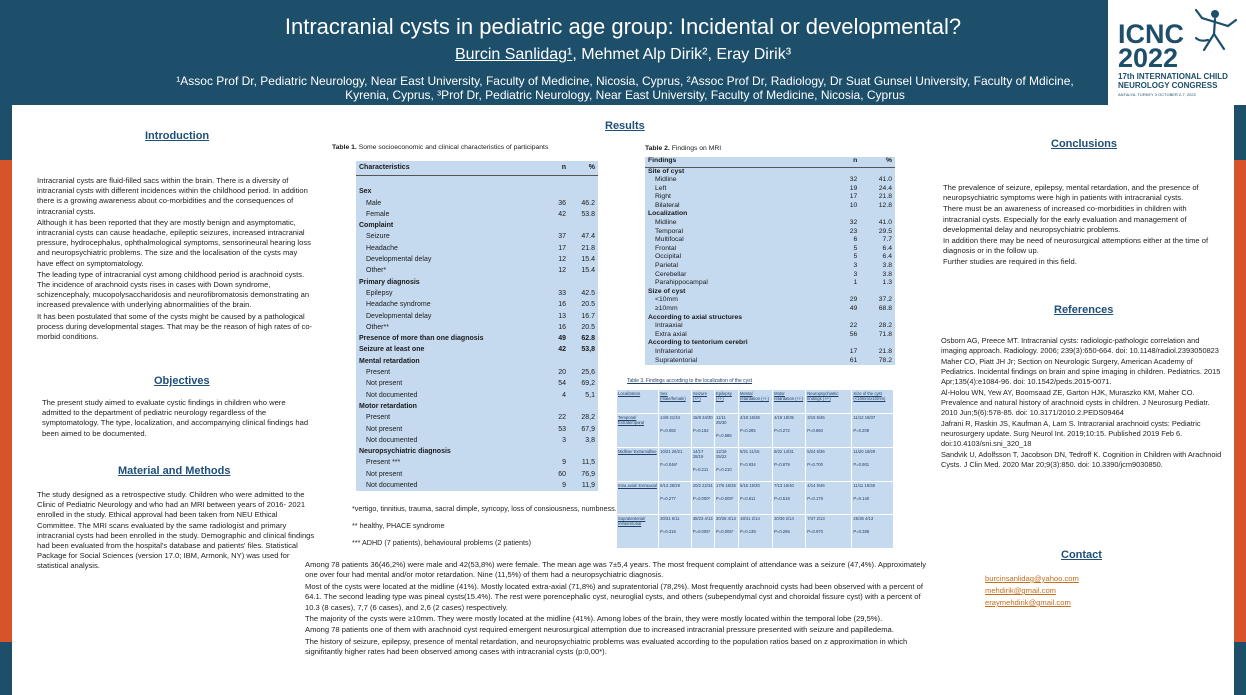  I want to click on email-link: burcinsanlidag@yahoo.com, so click(1032, 578).